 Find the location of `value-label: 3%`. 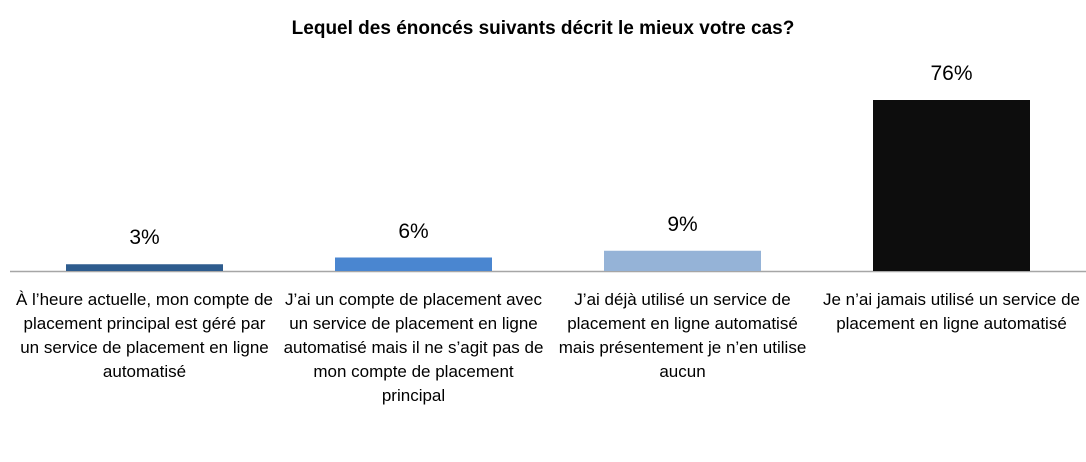

value-label: 3% is located at coordinates (144, 238).